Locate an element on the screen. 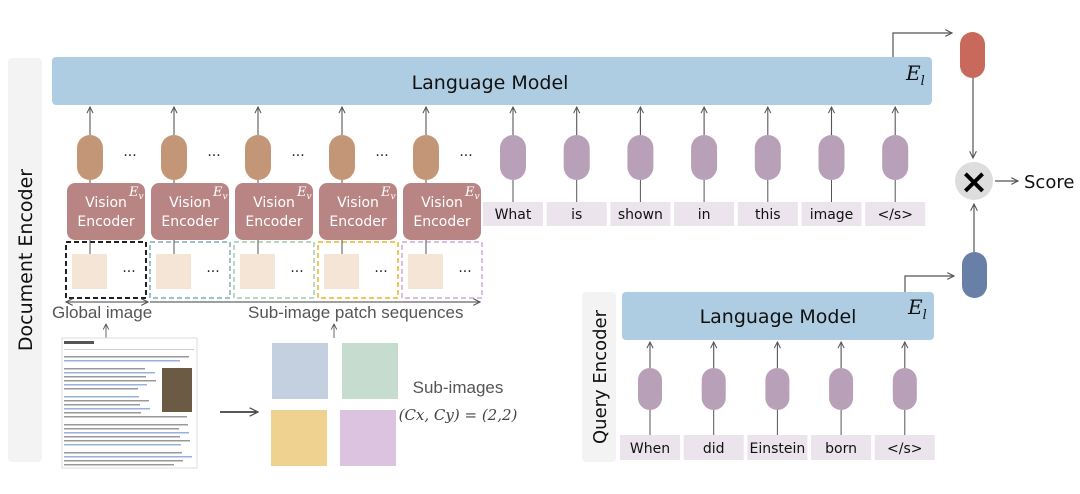  dot-product-node is located at coordinates (974, 181).